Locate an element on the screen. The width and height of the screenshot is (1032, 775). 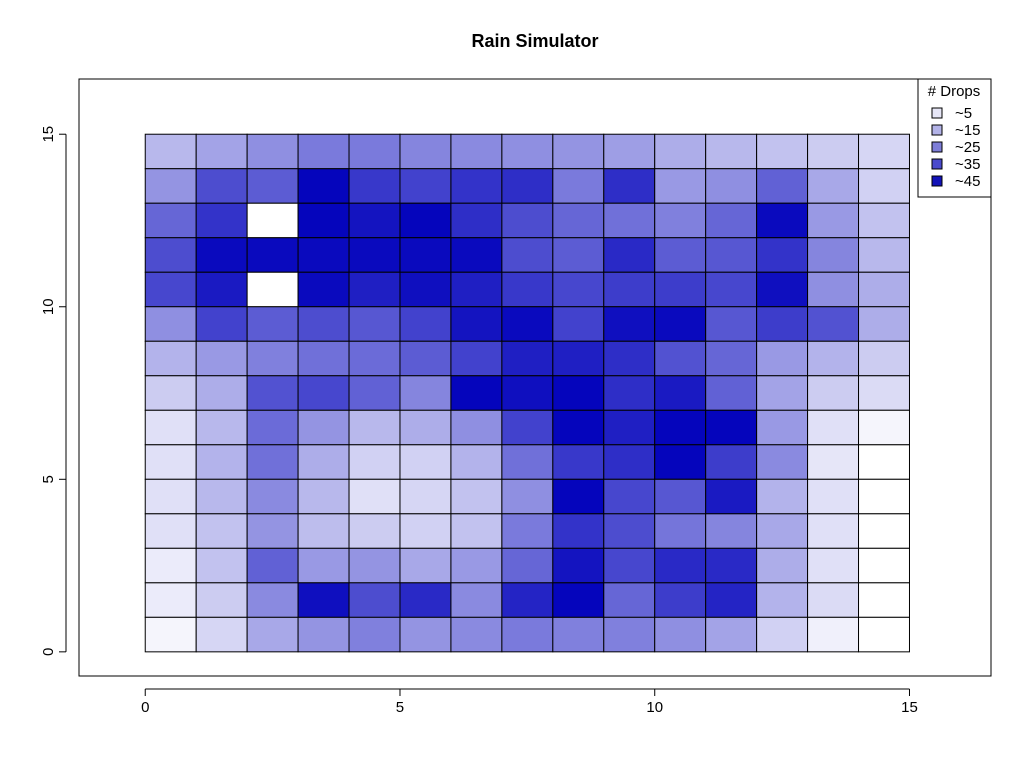
legend-box is located at coordinates (954, 138).